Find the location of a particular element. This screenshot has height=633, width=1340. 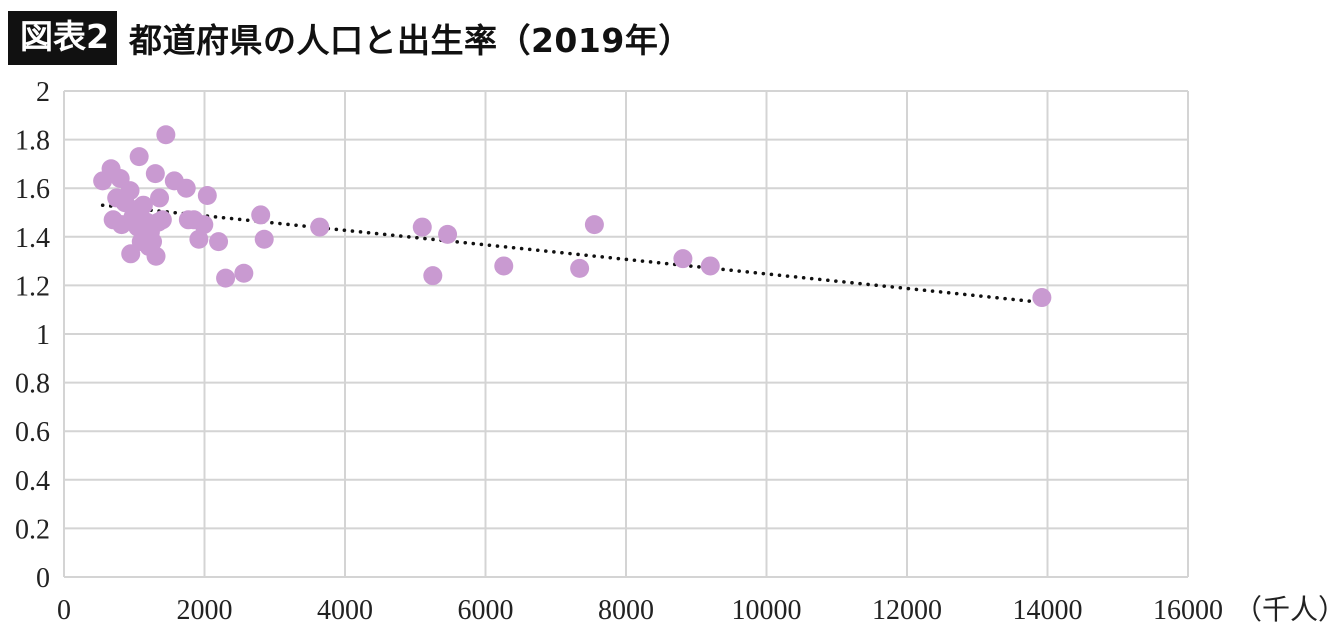

y-tick-label: 0 is located at coordinates (43, 578).